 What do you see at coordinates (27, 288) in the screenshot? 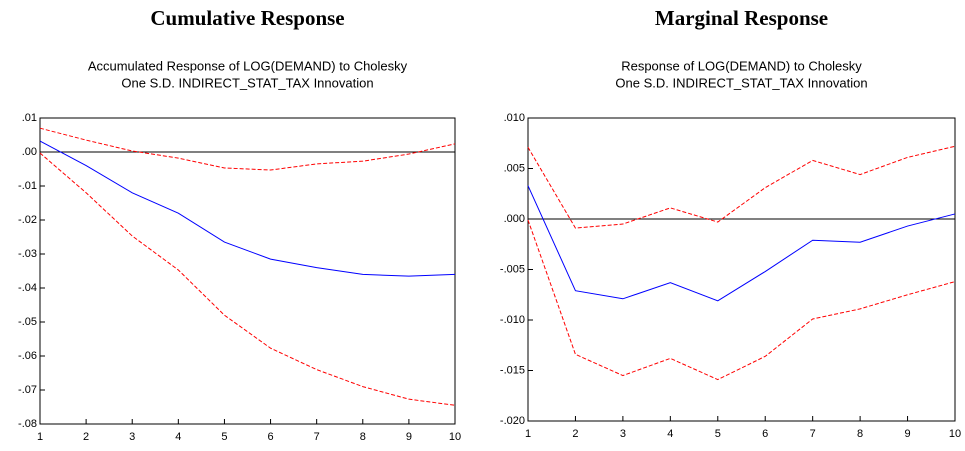
I see `y-tick-label: -.04` at bounding box center [27, 288].